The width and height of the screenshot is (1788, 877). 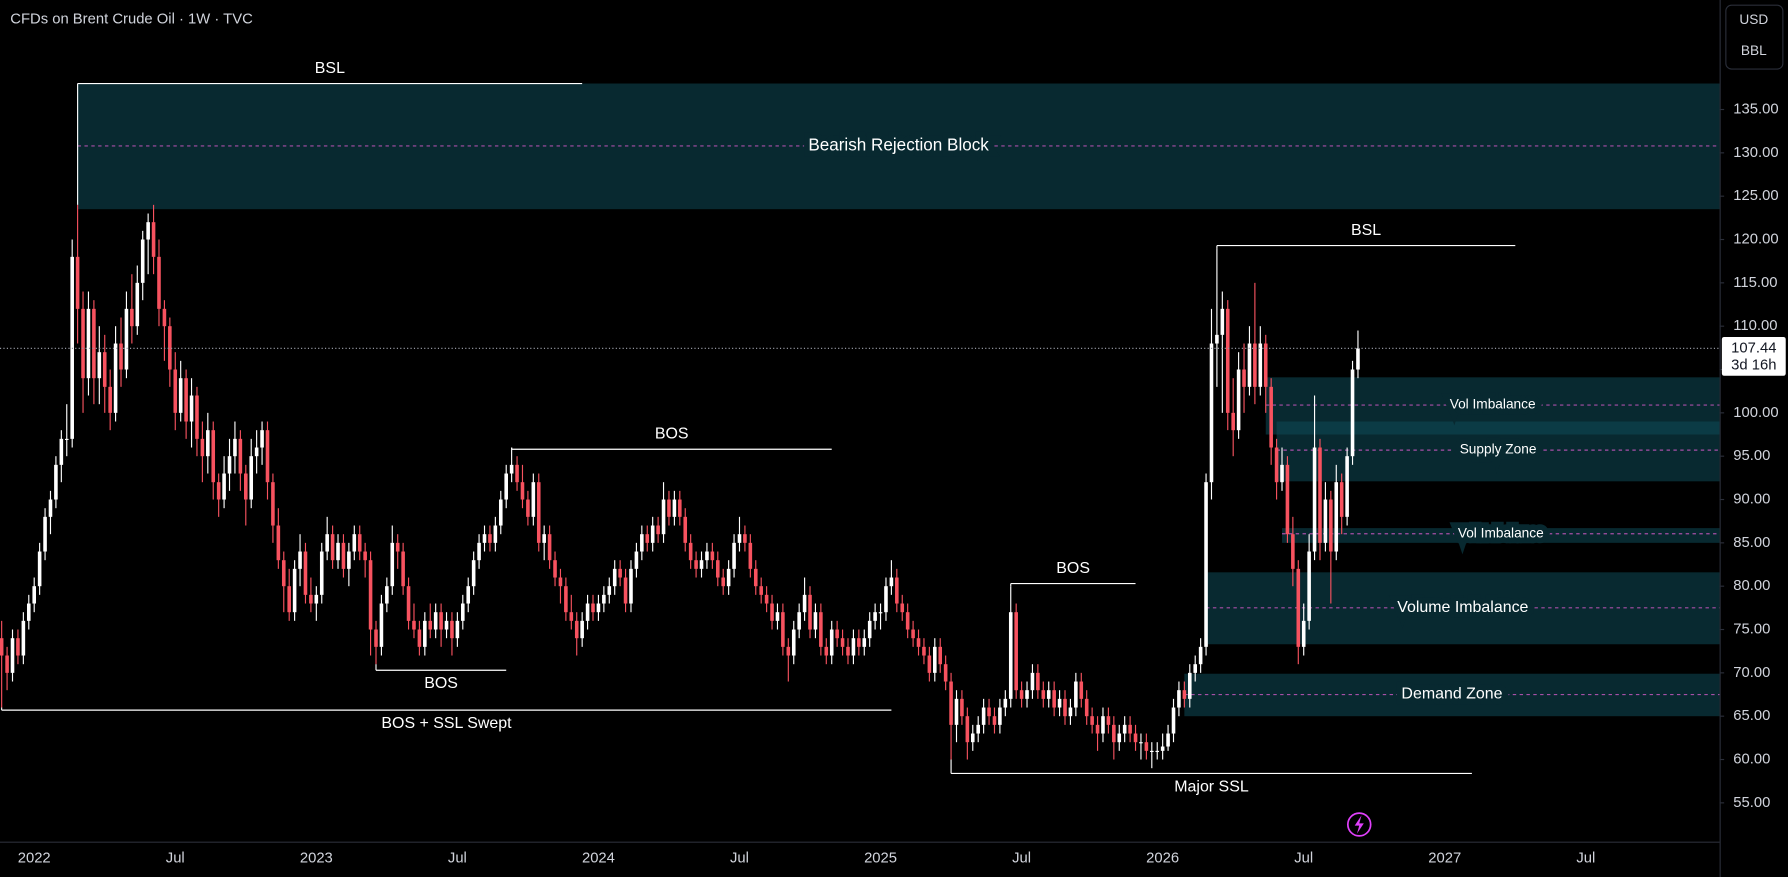 I want to click on countdown: 3d 16h, so click(x=1753, y=365).